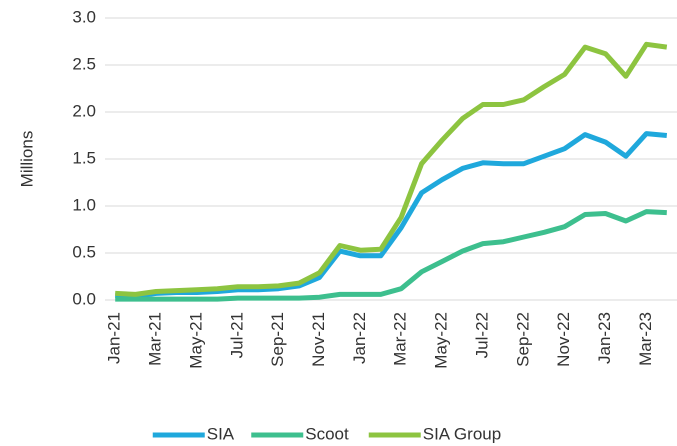 The width and height of the screenshot is (677, 446). I want to click on x-tick-label: Nov-21, so click(318, 339).